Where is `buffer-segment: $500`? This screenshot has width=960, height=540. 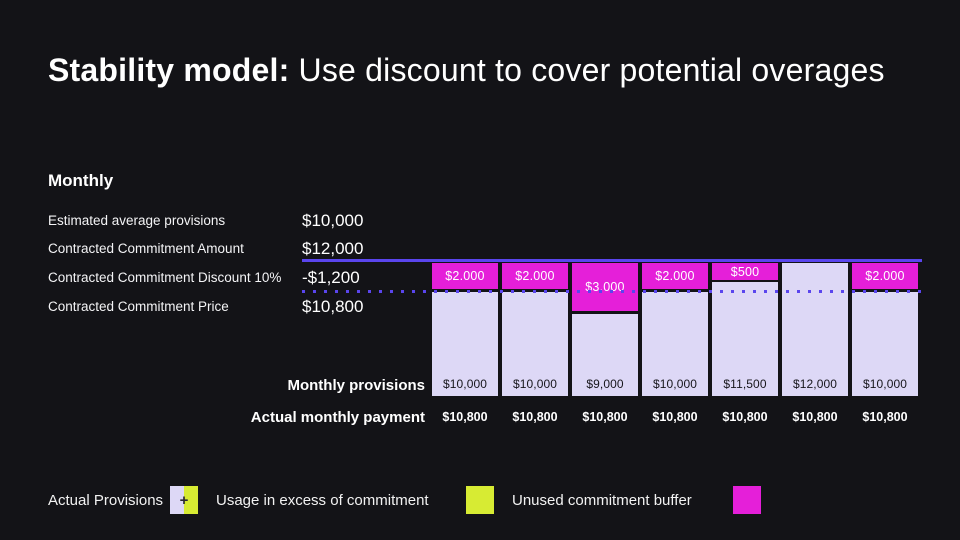
buffer-segment: $500 is located at coordinates (745, 271).